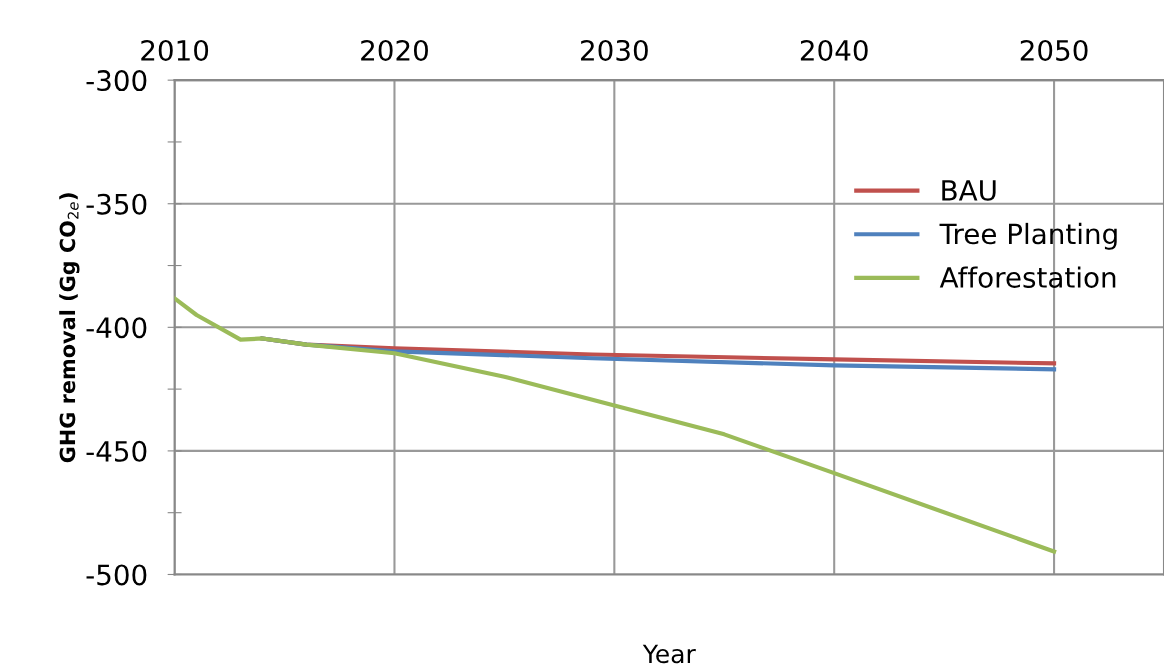 The width and height of the screenshot is (1164, 668). I want to click on y-tick-label: -500, so click(116, 575).